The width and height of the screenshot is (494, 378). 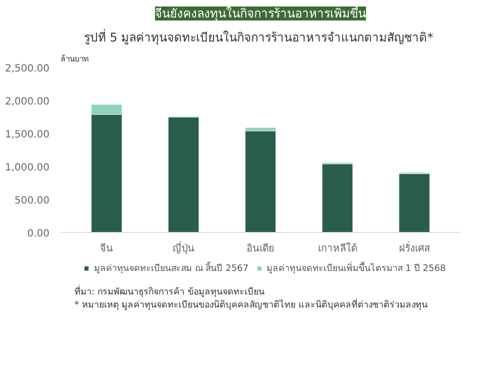 What do you see at coordinates (183, 247) in the screenshot?
I see `x-tick-label: ญี่ปุ่น` at bounding box center [183, 247].